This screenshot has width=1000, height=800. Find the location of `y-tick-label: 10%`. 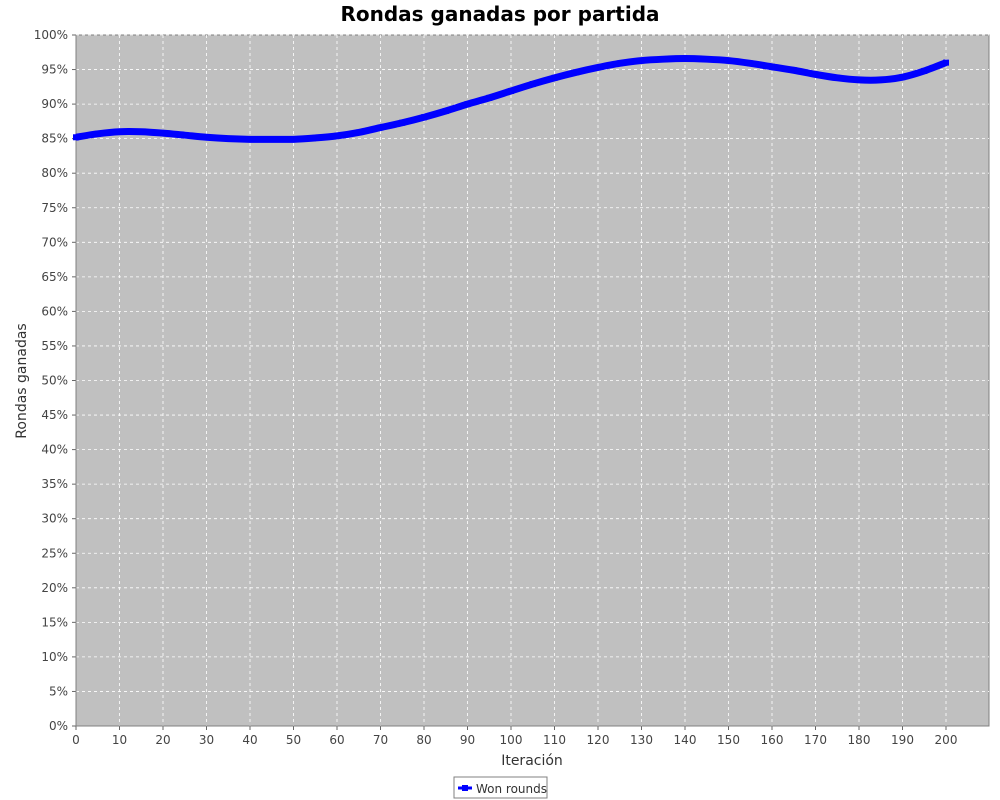

y-tick-label: 10% is located at coordinates (54, 657).